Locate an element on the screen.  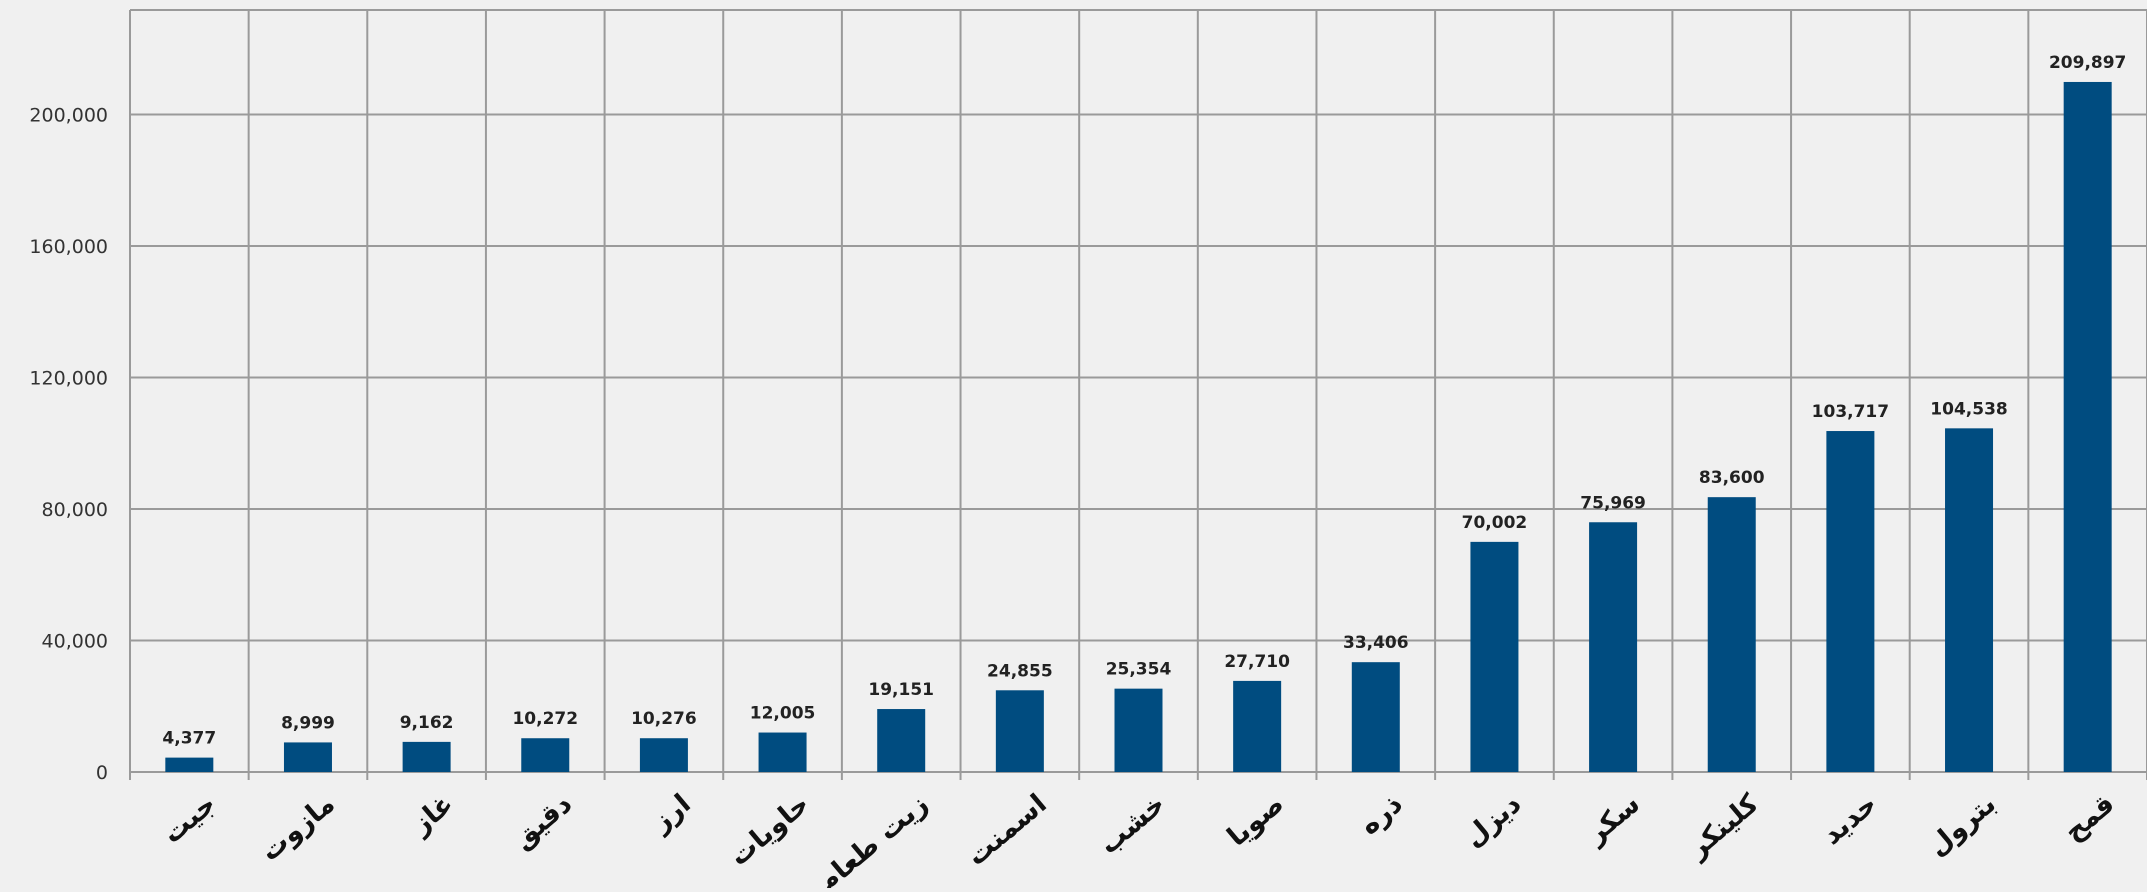
bar-data-label: 12,005 is located at coordinates (783, 714).